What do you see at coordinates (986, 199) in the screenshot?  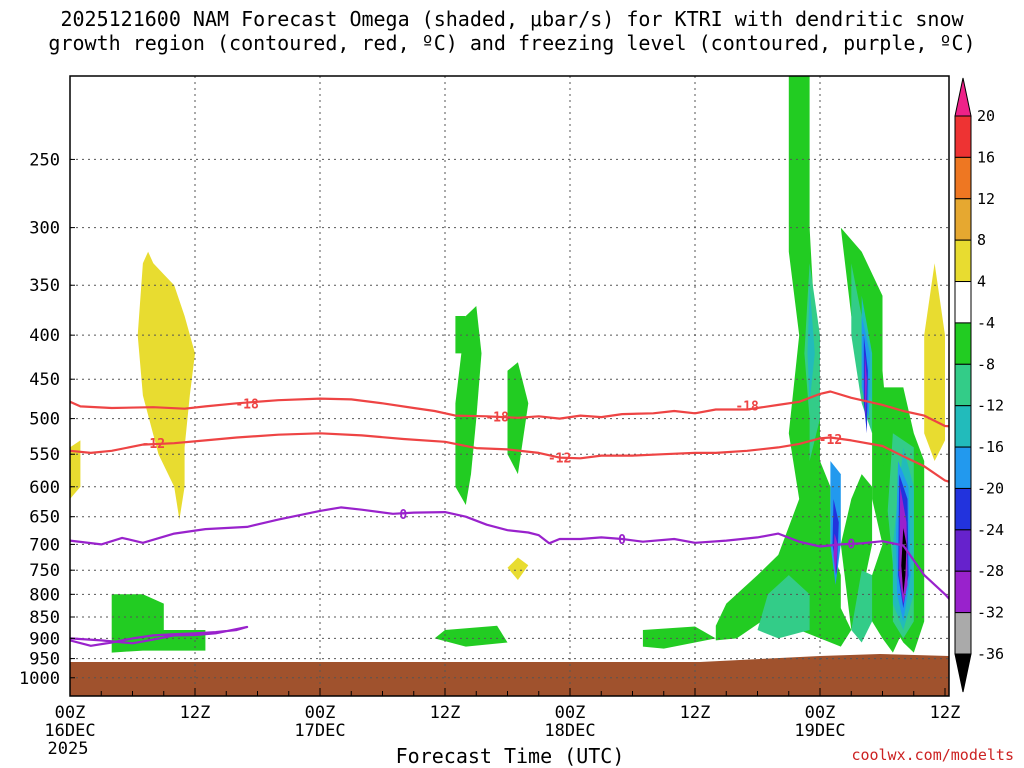 I see `colorbar-label-2: 12` at bounding box center [986, 199].